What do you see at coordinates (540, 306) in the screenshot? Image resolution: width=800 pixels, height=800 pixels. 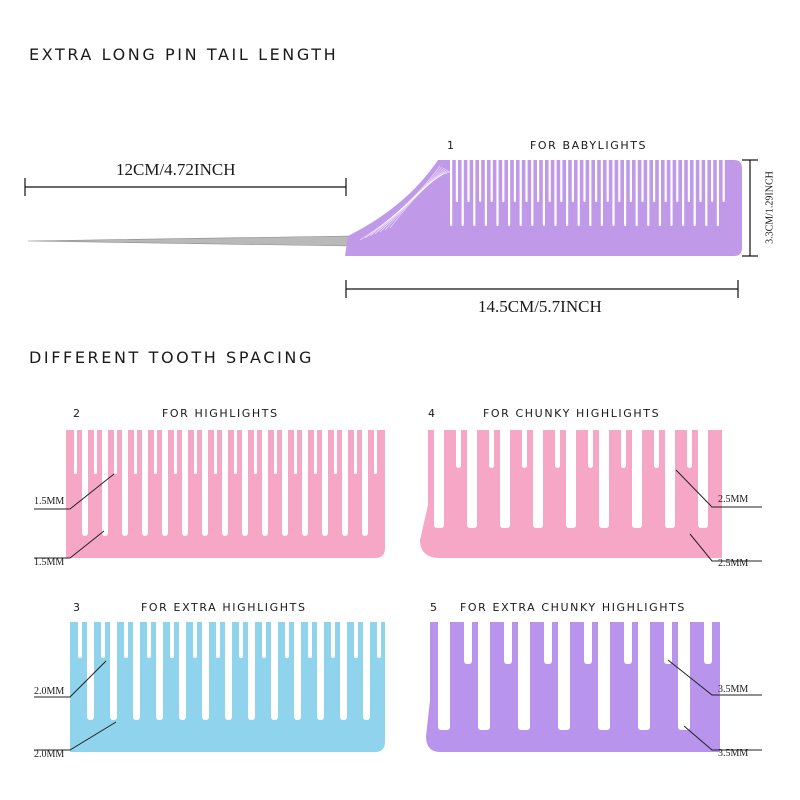 I see `comb-length-dimension: 14.5CM/5.7INCH` at bounding box center [540, 306].